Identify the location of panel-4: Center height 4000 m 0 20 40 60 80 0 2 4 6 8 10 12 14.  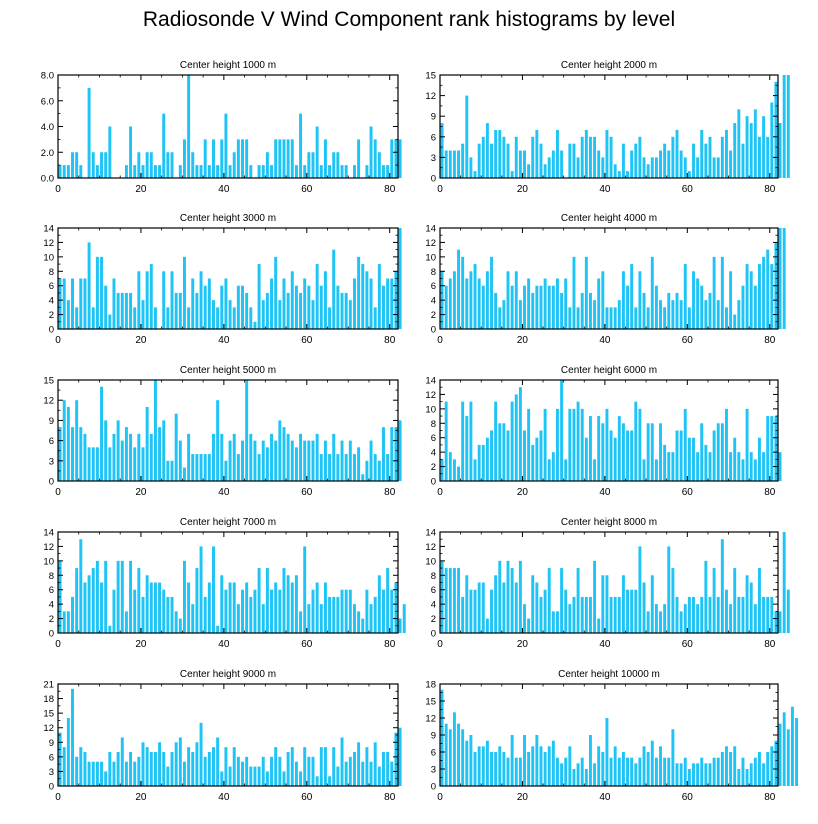
(605, 279).